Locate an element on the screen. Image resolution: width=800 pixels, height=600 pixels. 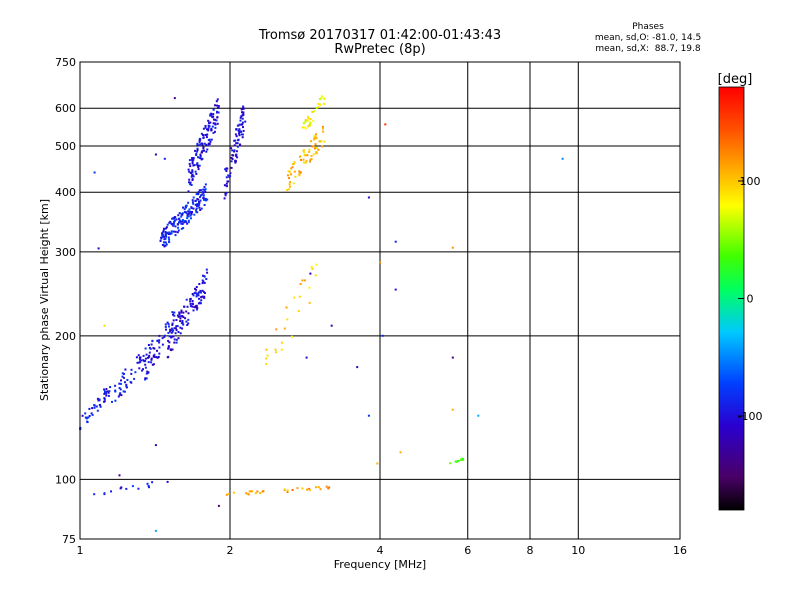
x-axis-label: Frequency [MHz] is located at coordinates (380, 564).